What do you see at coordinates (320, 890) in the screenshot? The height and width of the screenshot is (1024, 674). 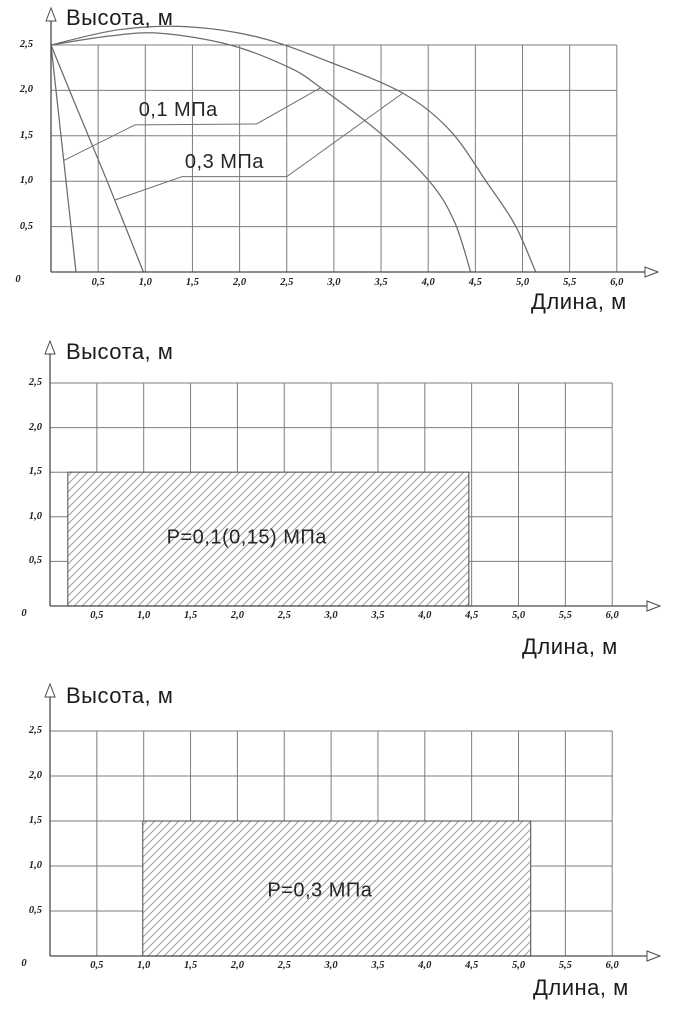 I see `region-label-chart3: P=0,3 МПа` at bounding box center [320, 890].